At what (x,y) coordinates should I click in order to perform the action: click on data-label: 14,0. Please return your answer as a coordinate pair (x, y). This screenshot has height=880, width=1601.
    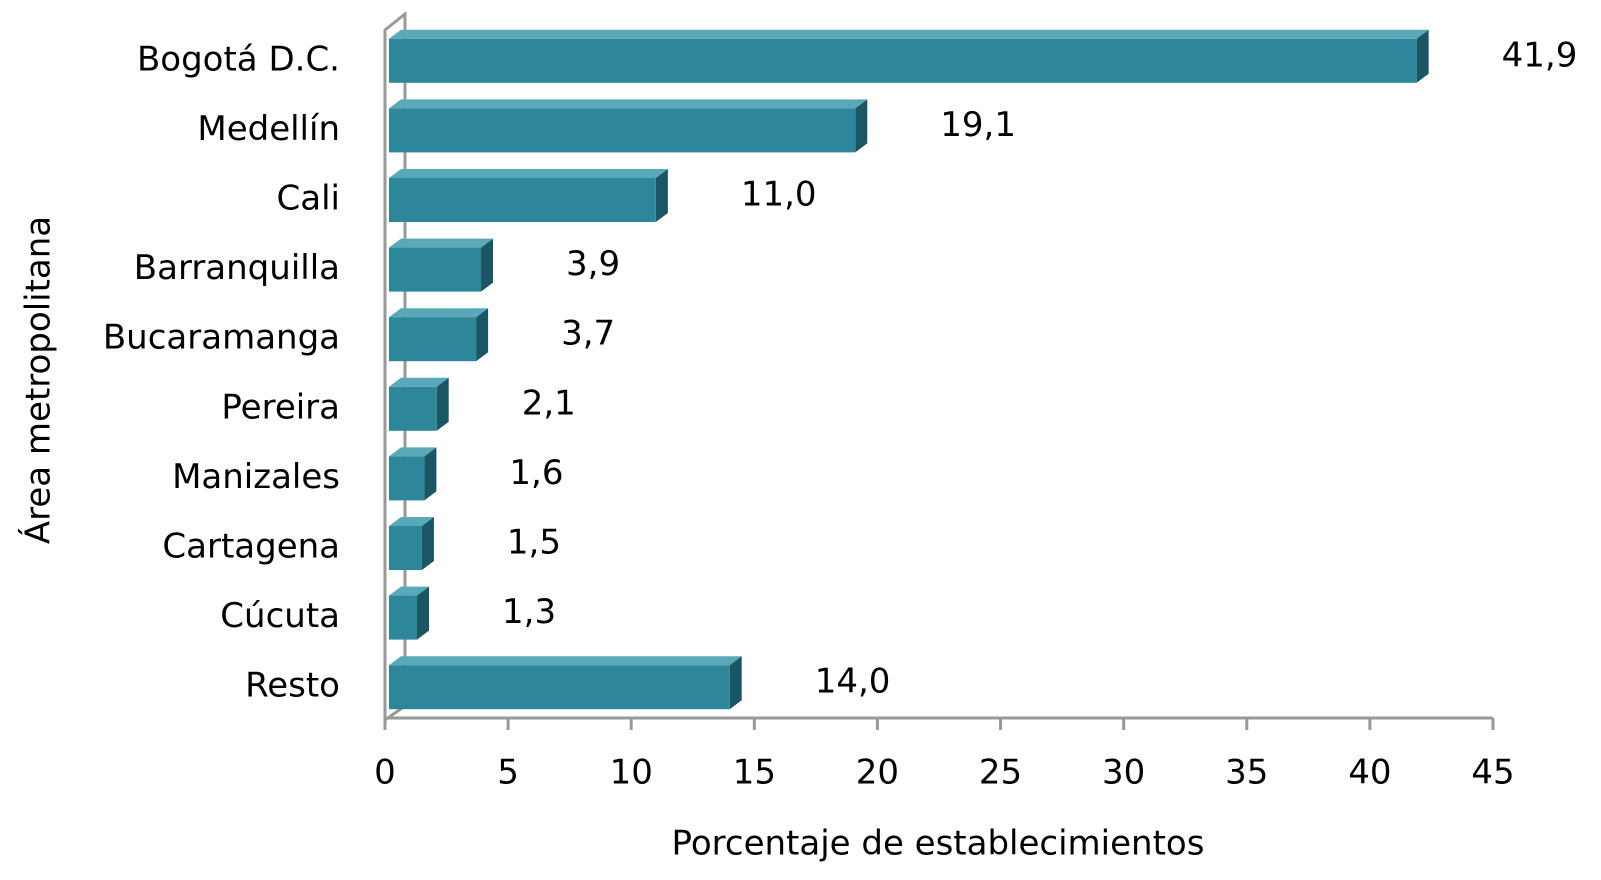
    Looking at the image, I should click on (853, 682).